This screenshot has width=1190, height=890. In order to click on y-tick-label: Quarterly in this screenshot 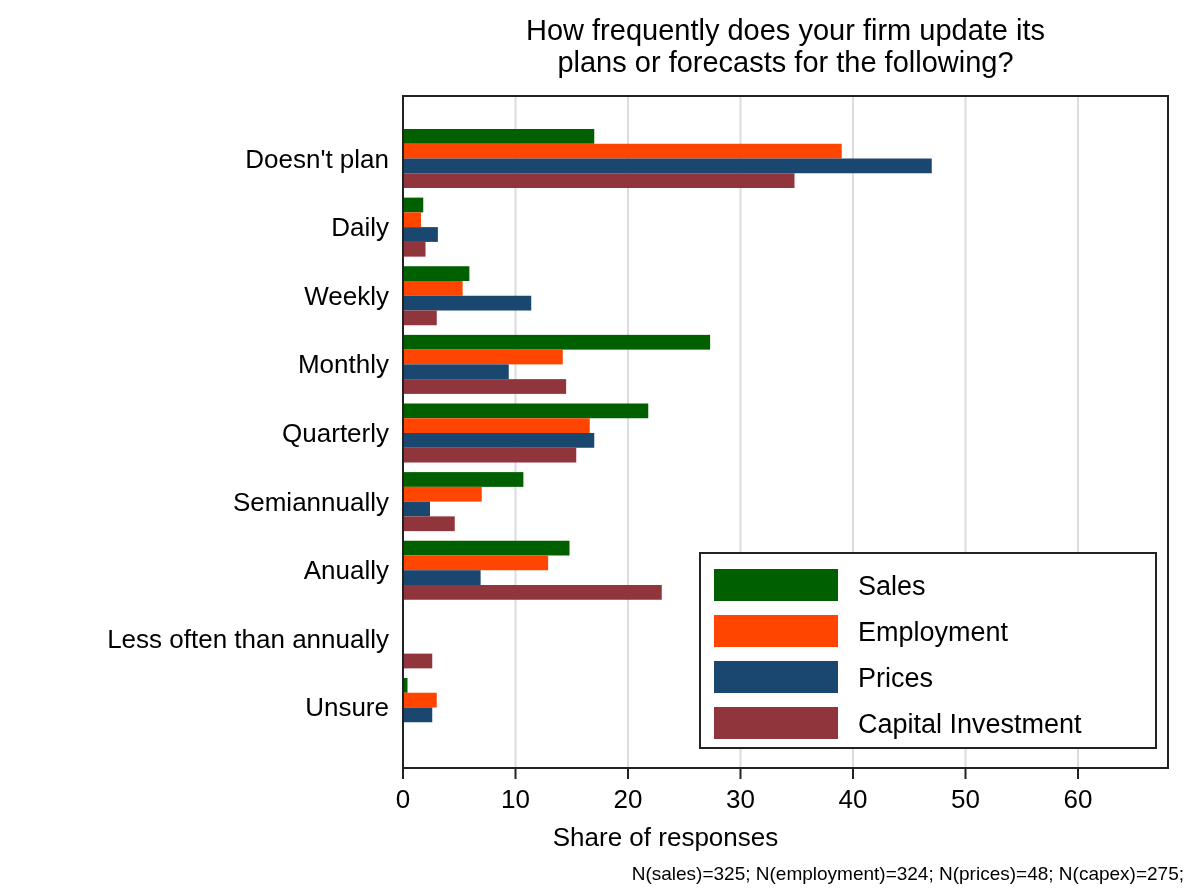, I will do `click(335, 433)`.